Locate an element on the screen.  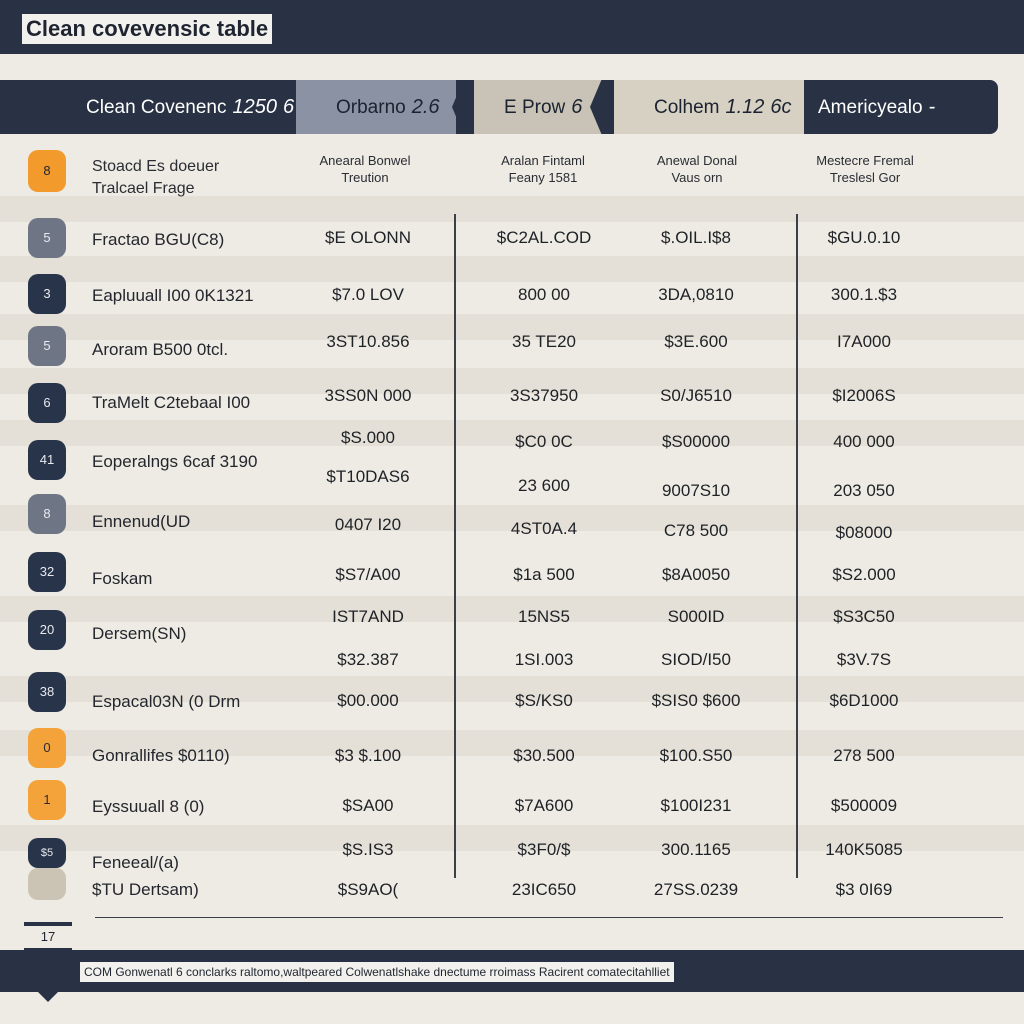
table-cell: $3 0I69 is located at coordinates (864, 889).